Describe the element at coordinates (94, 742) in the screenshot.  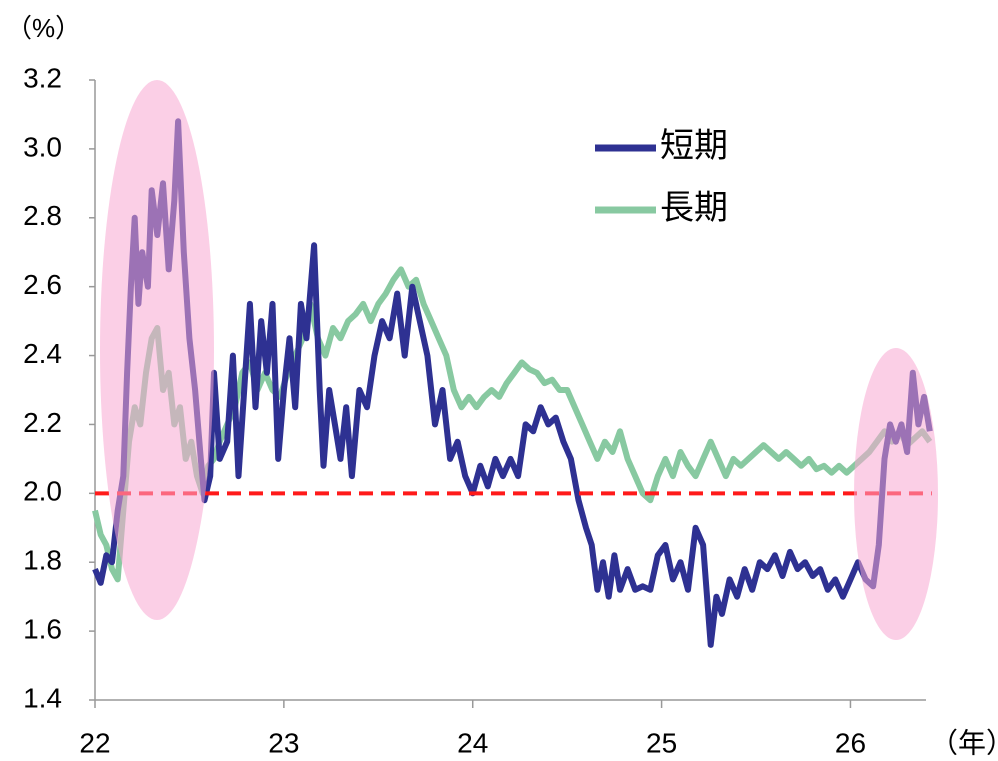
I see `x-tick-label: 22` at that location.